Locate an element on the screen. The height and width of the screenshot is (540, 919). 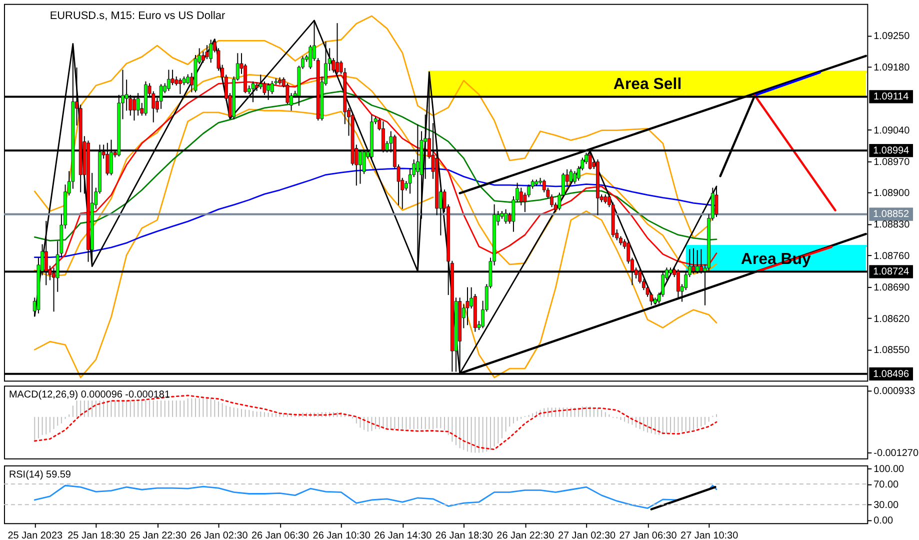
ref-line-label: 1.08496 is located at coordinates (891, 374).